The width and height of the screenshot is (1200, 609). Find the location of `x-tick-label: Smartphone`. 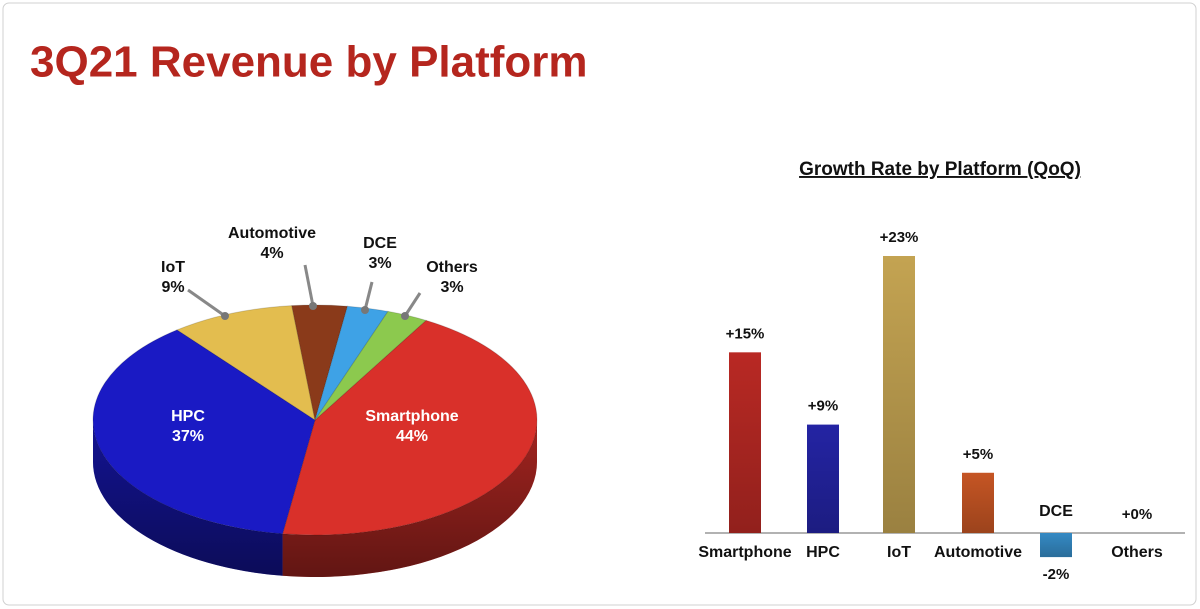

x-tick-label: Smartphone is located at coordinates (744, 552).